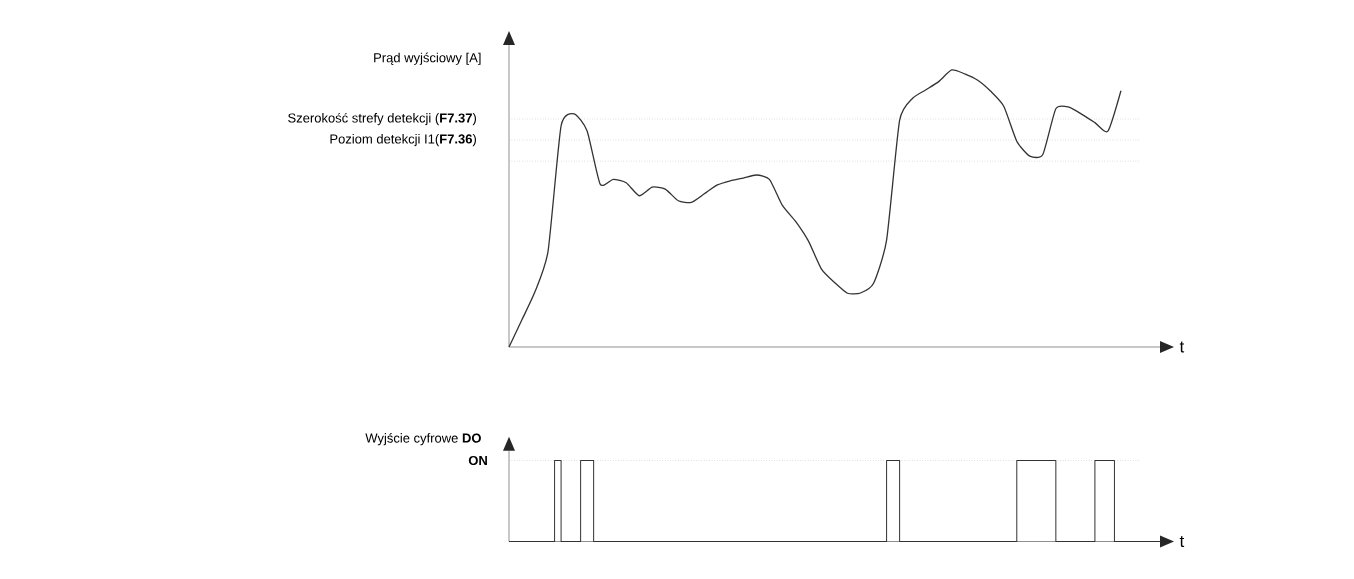  I want to click on y-axis-title: Wyjście cyfrowe DO, so click(423, 439).